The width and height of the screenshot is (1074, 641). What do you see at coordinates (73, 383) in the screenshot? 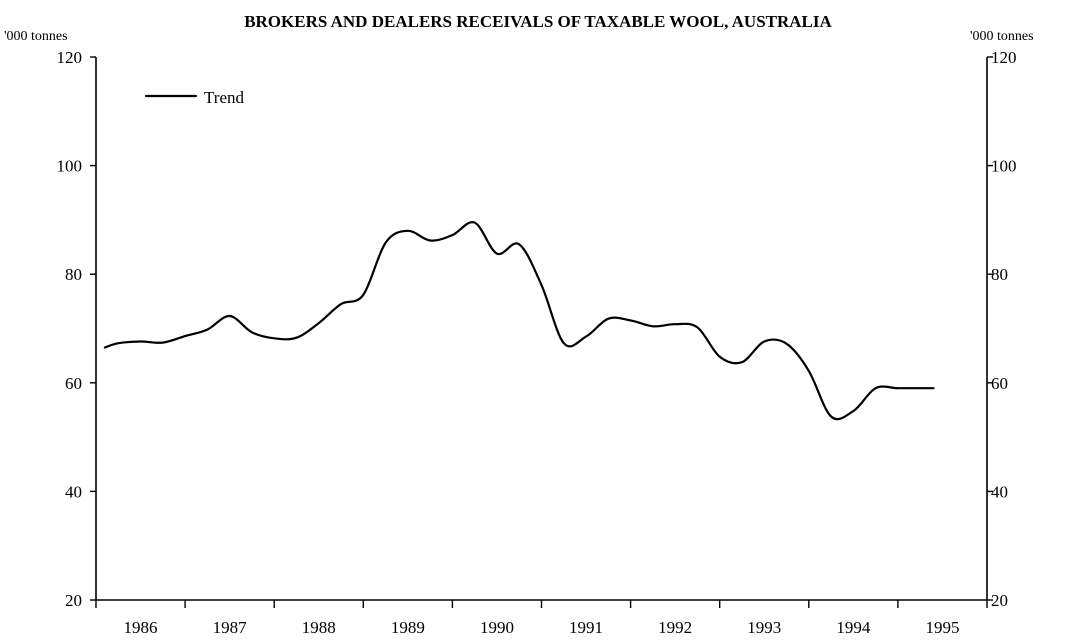
I see `y-tick-label-left: 60` at bounding box center [73, 383].